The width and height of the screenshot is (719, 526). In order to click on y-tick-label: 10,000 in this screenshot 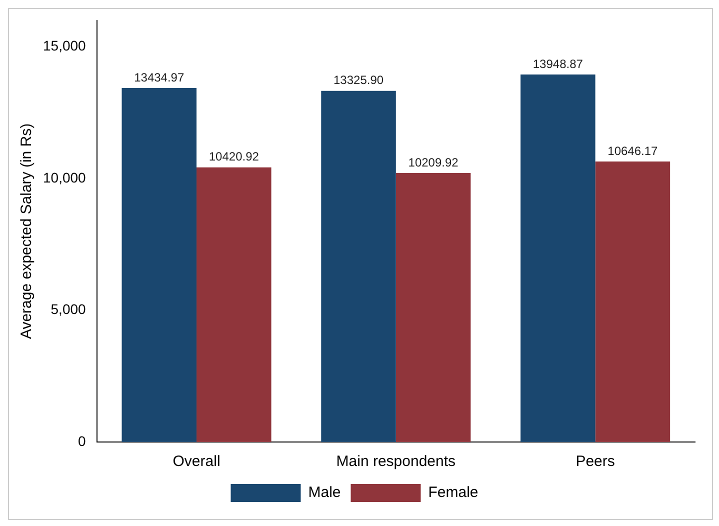, I will do `click(64, 177)`.